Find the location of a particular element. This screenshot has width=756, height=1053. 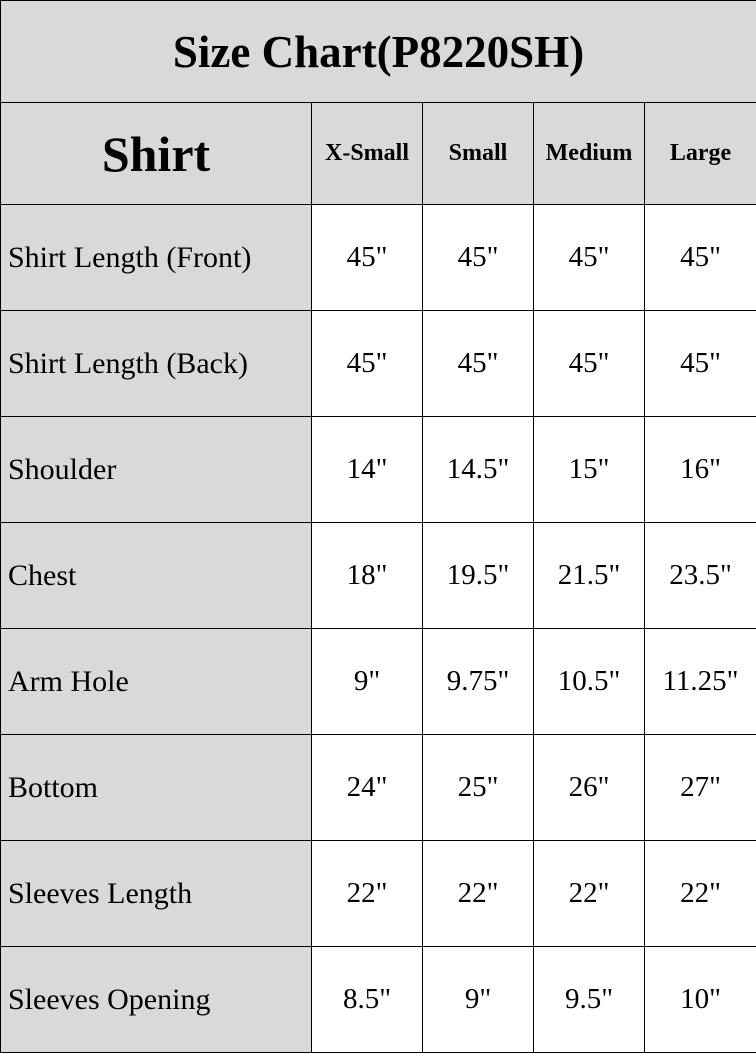

measurement-value: 19.5" is located at coordinates (478, 576).